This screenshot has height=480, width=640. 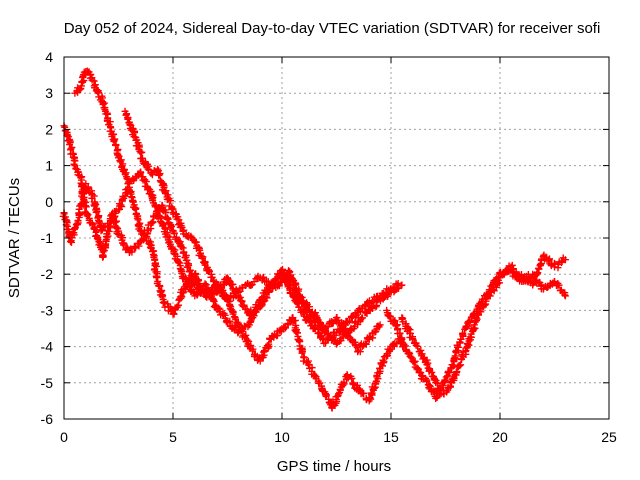 What do you see at coordinates (334, 466) in the screenshot?
I see `x-axis-label: GPS time / hours` at bounding box center [334, 466].